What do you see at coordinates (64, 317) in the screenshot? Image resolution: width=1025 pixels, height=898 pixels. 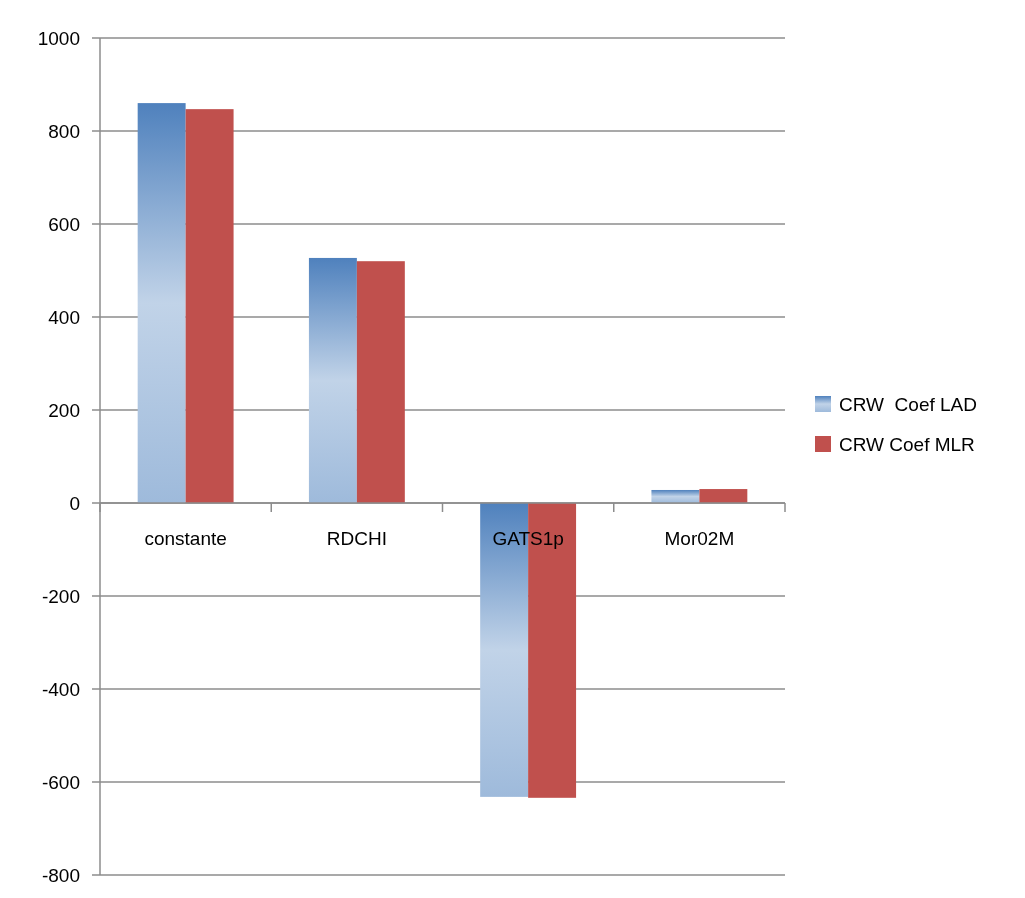 I see `y-tick-label: 400` at bounding box center [64, 317].